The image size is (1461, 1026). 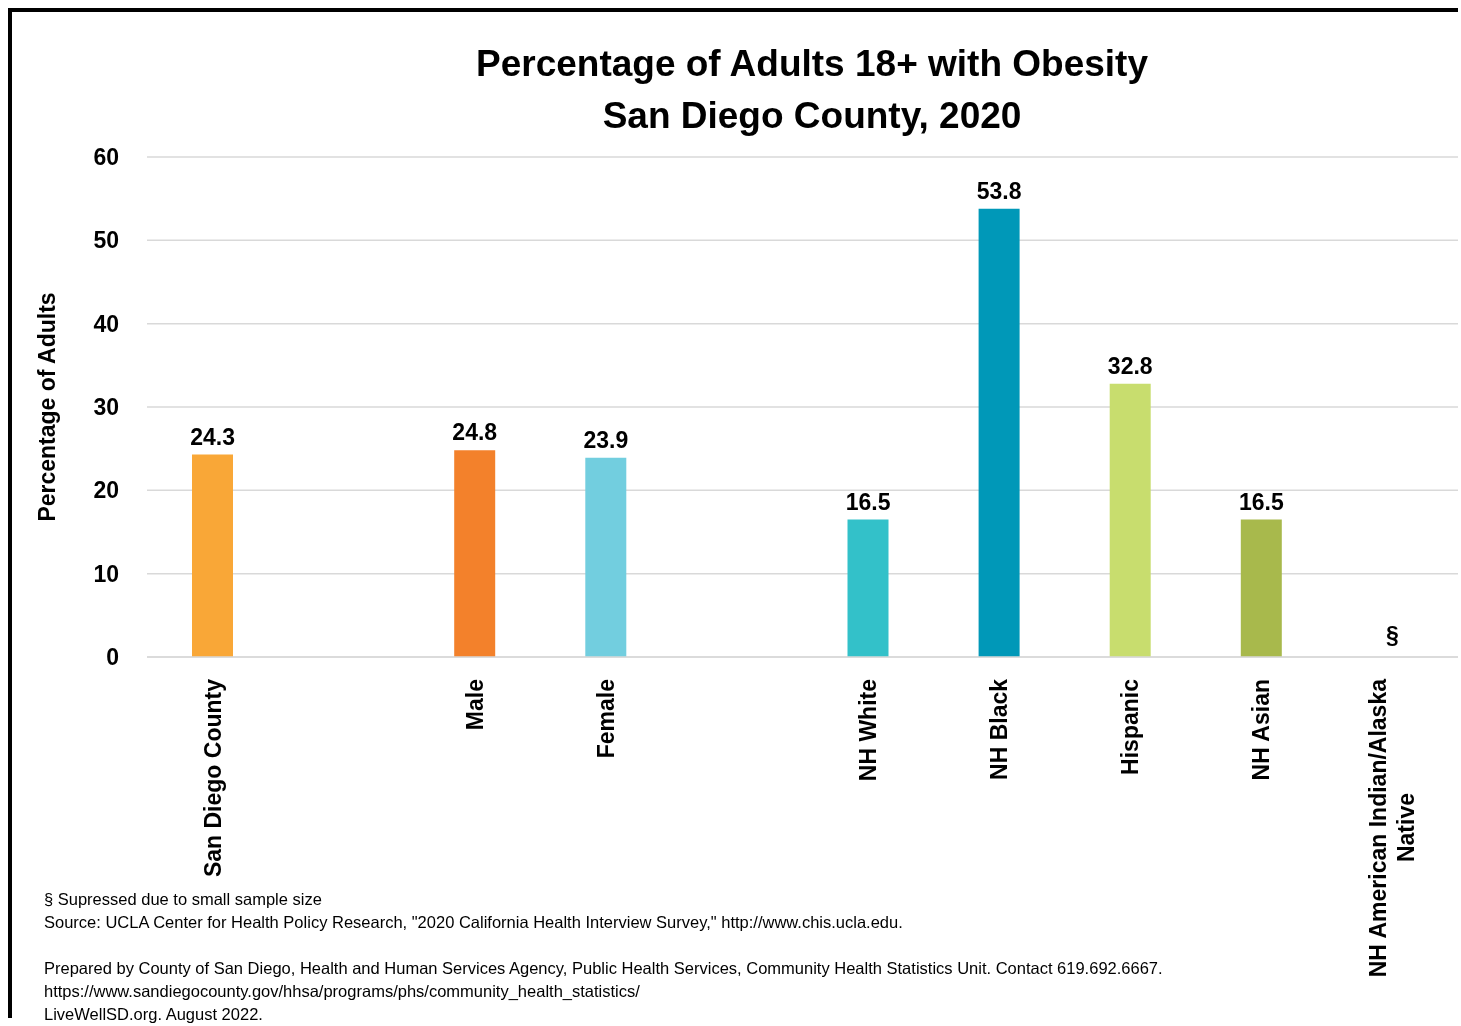 I want to click on source-note: Source: UCLA Center for Health Policy Research, "2020 California Health Interview Survey," http://www.chis.ucla.edu., so click(x=474, y=922).